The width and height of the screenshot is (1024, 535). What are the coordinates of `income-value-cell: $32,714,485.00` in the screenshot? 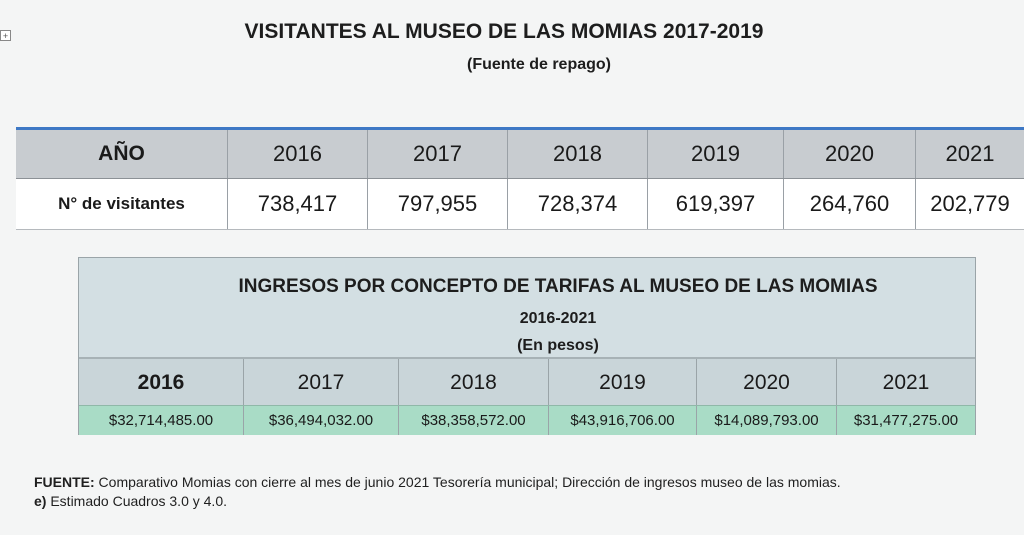 It's located at (161, 420).